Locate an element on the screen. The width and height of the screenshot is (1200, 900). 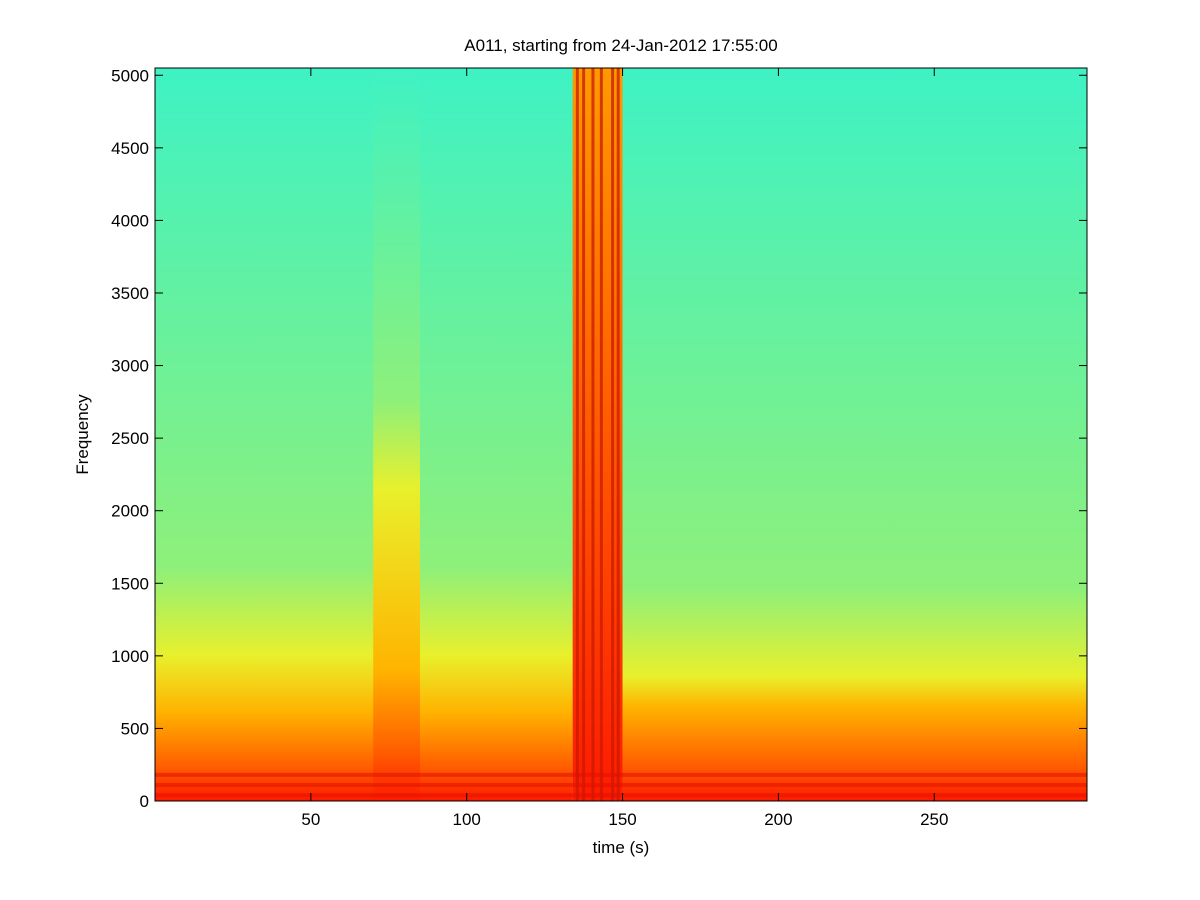
x-tick-label: 200 is located at coordinates (778, 819).